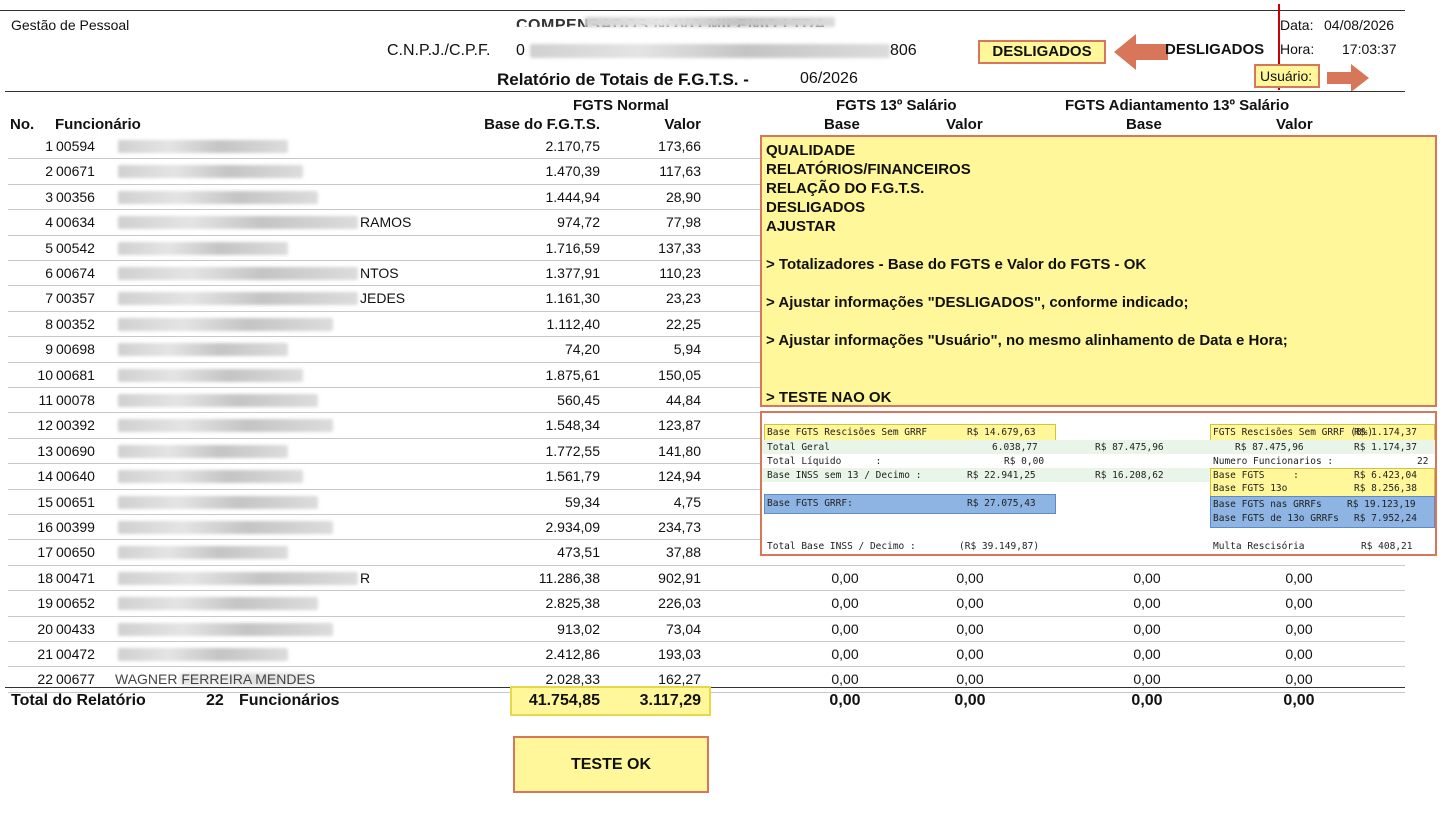  I want to click on desligados-label: DESLIGADOS, so click(1215, 49).